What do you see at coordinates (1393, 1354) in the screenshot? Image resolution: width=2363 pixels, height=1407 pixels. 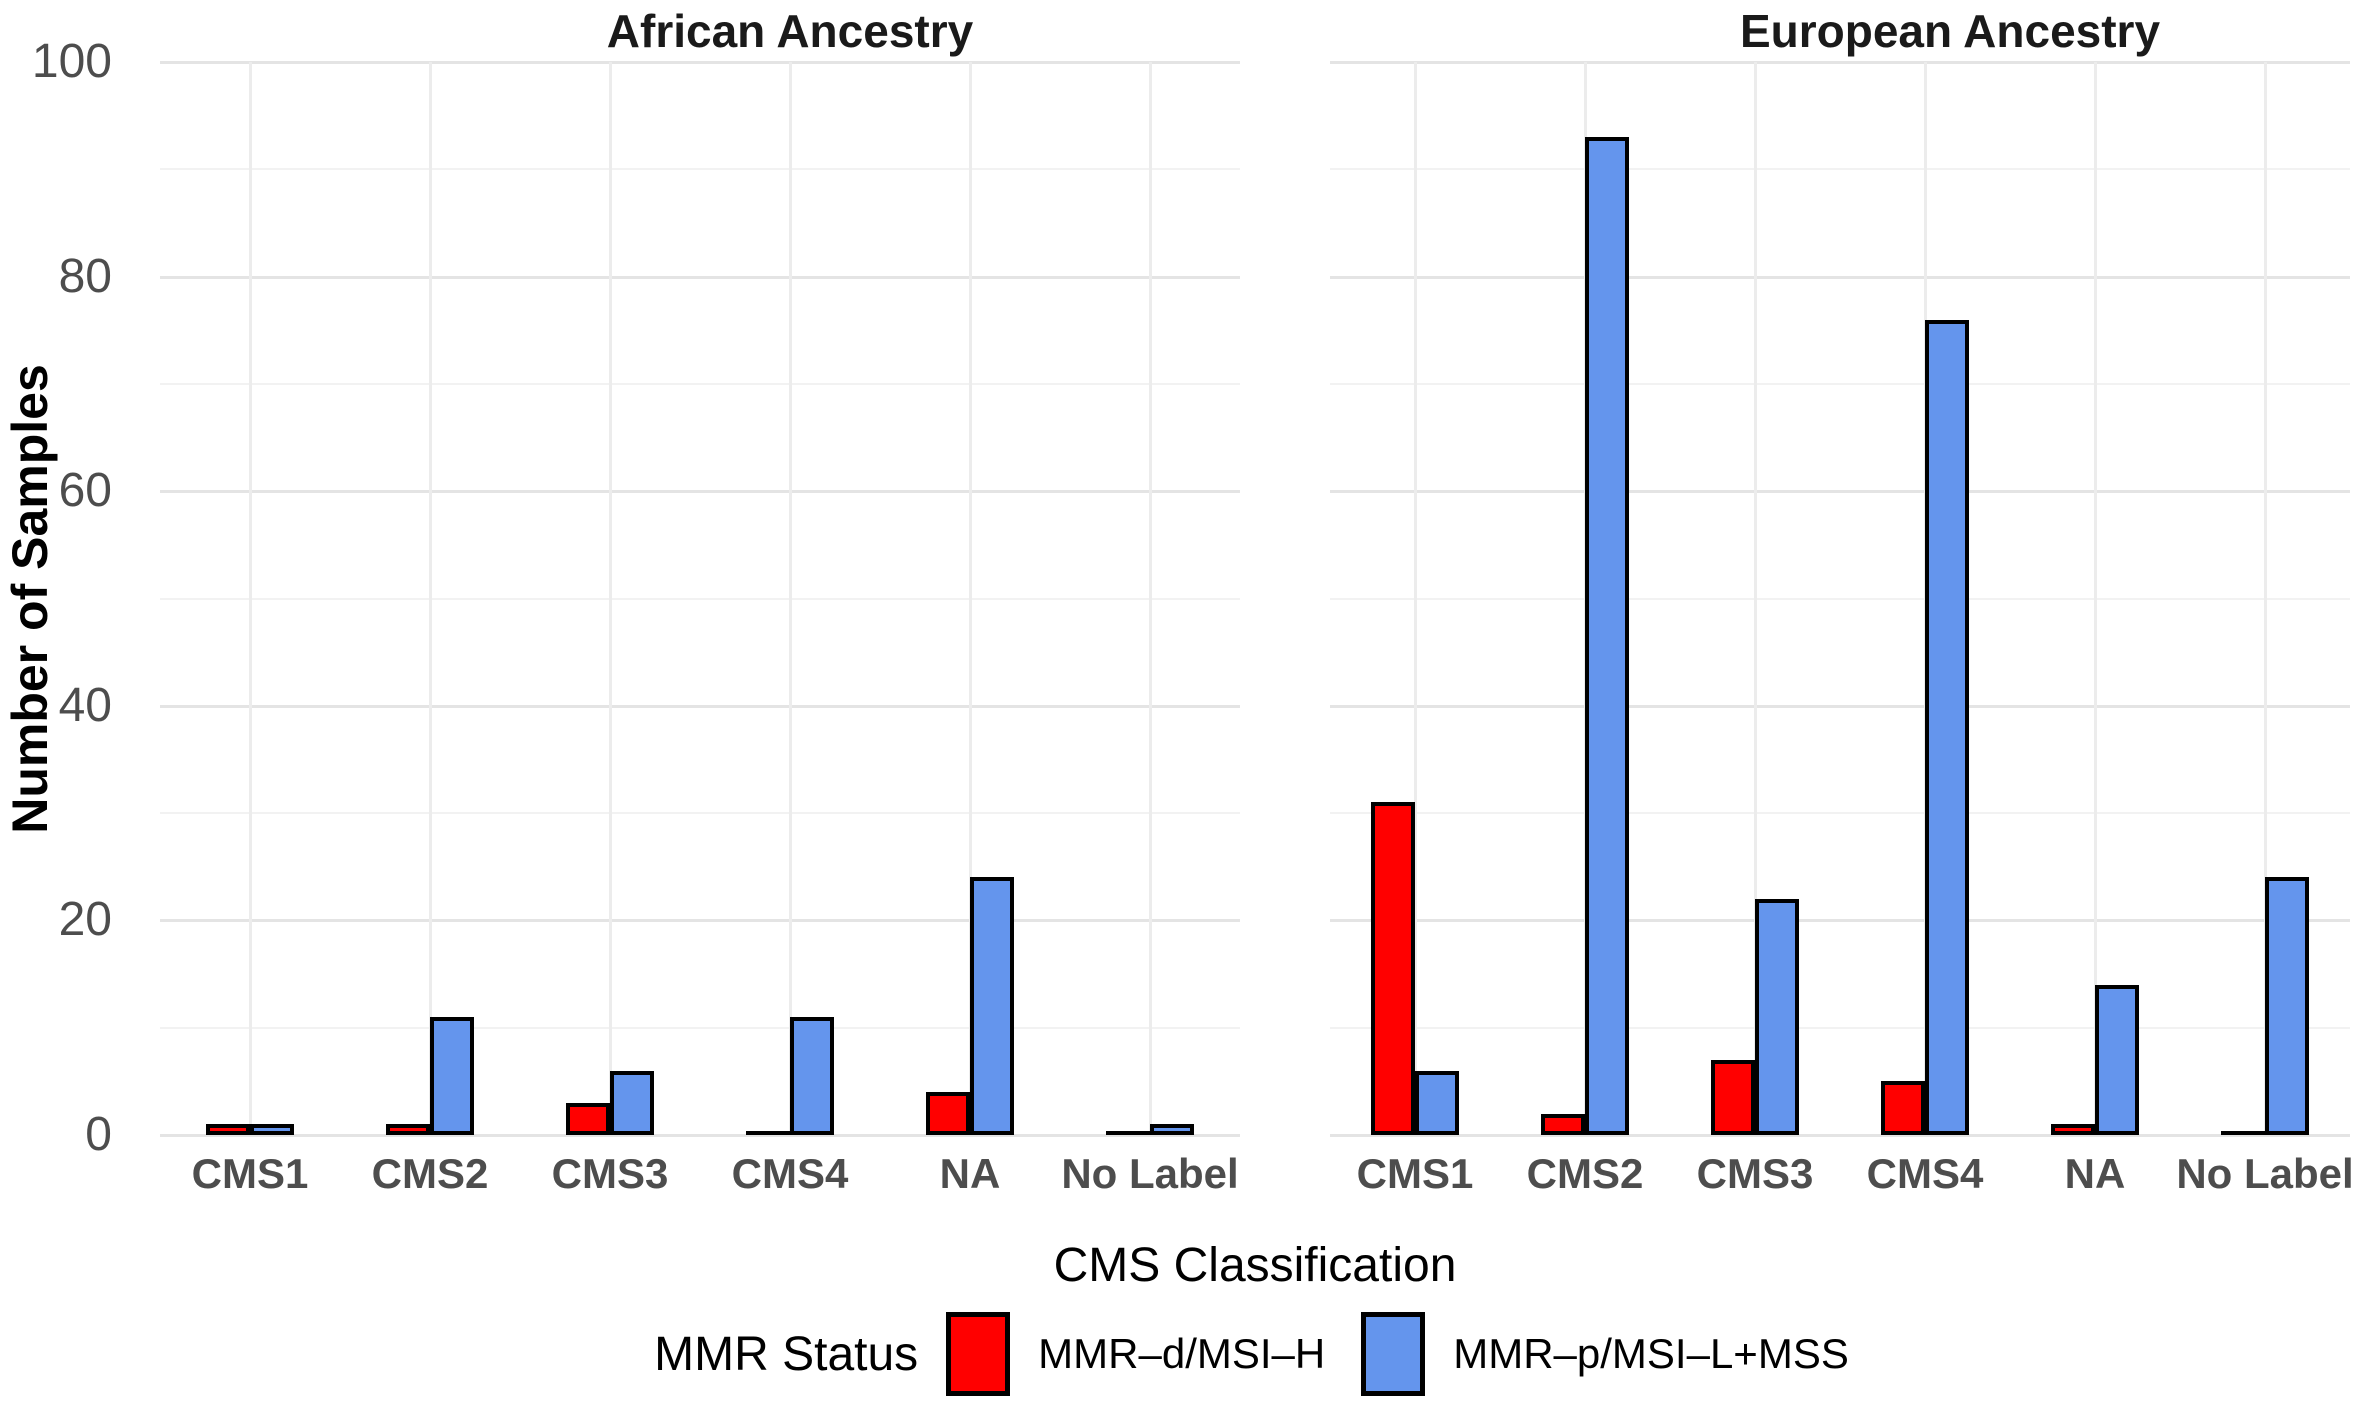 I see `legend-swatch-mmr-p` at bounding box center [1393, 1354].